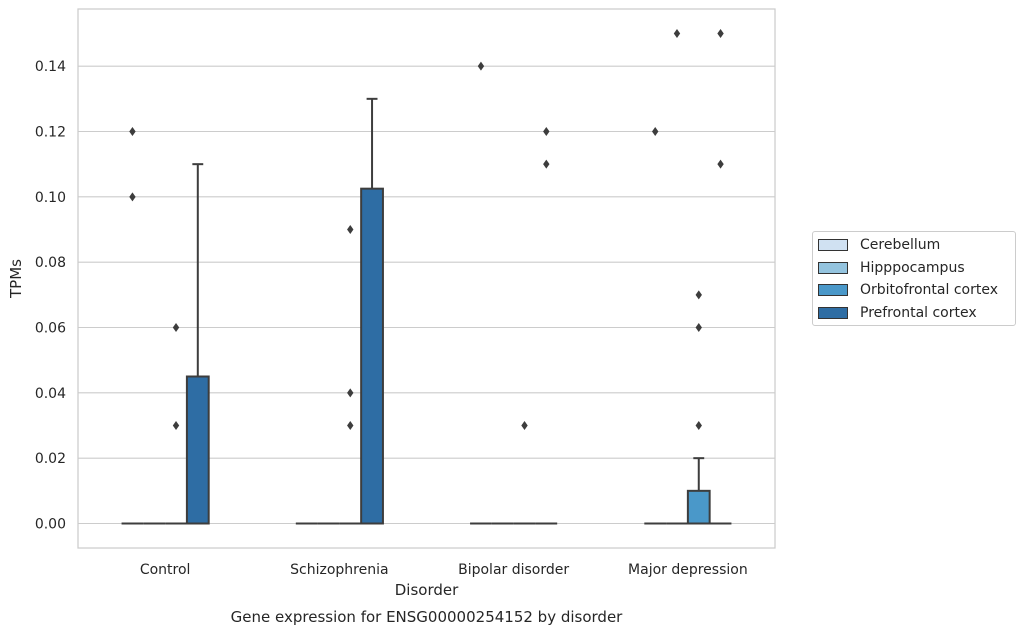  What do you see at coordinates (50, 133) in the screenshot?
I see `y-tick-label: 0.12` at bounding box center [50, 133].